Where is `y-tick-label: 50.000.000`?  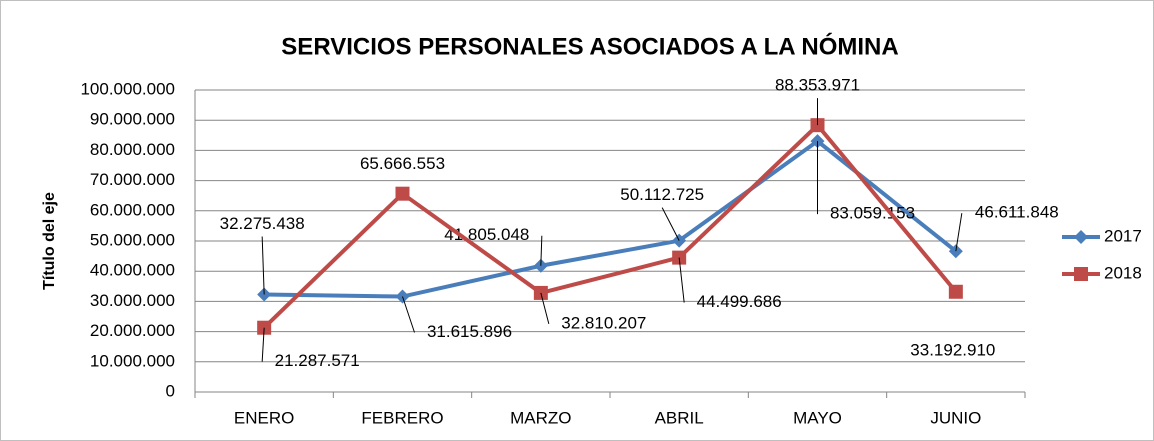
y-tick-label: 50.000.000 is located at coordinates (132, 239).